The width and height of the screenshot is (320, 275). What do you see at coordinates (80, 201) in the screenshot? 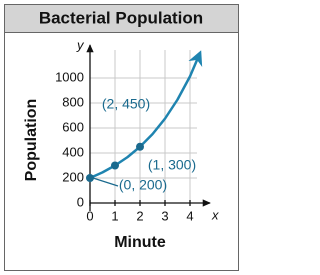
I see `y-tick-label: 0` at bounding box center [80, 201].